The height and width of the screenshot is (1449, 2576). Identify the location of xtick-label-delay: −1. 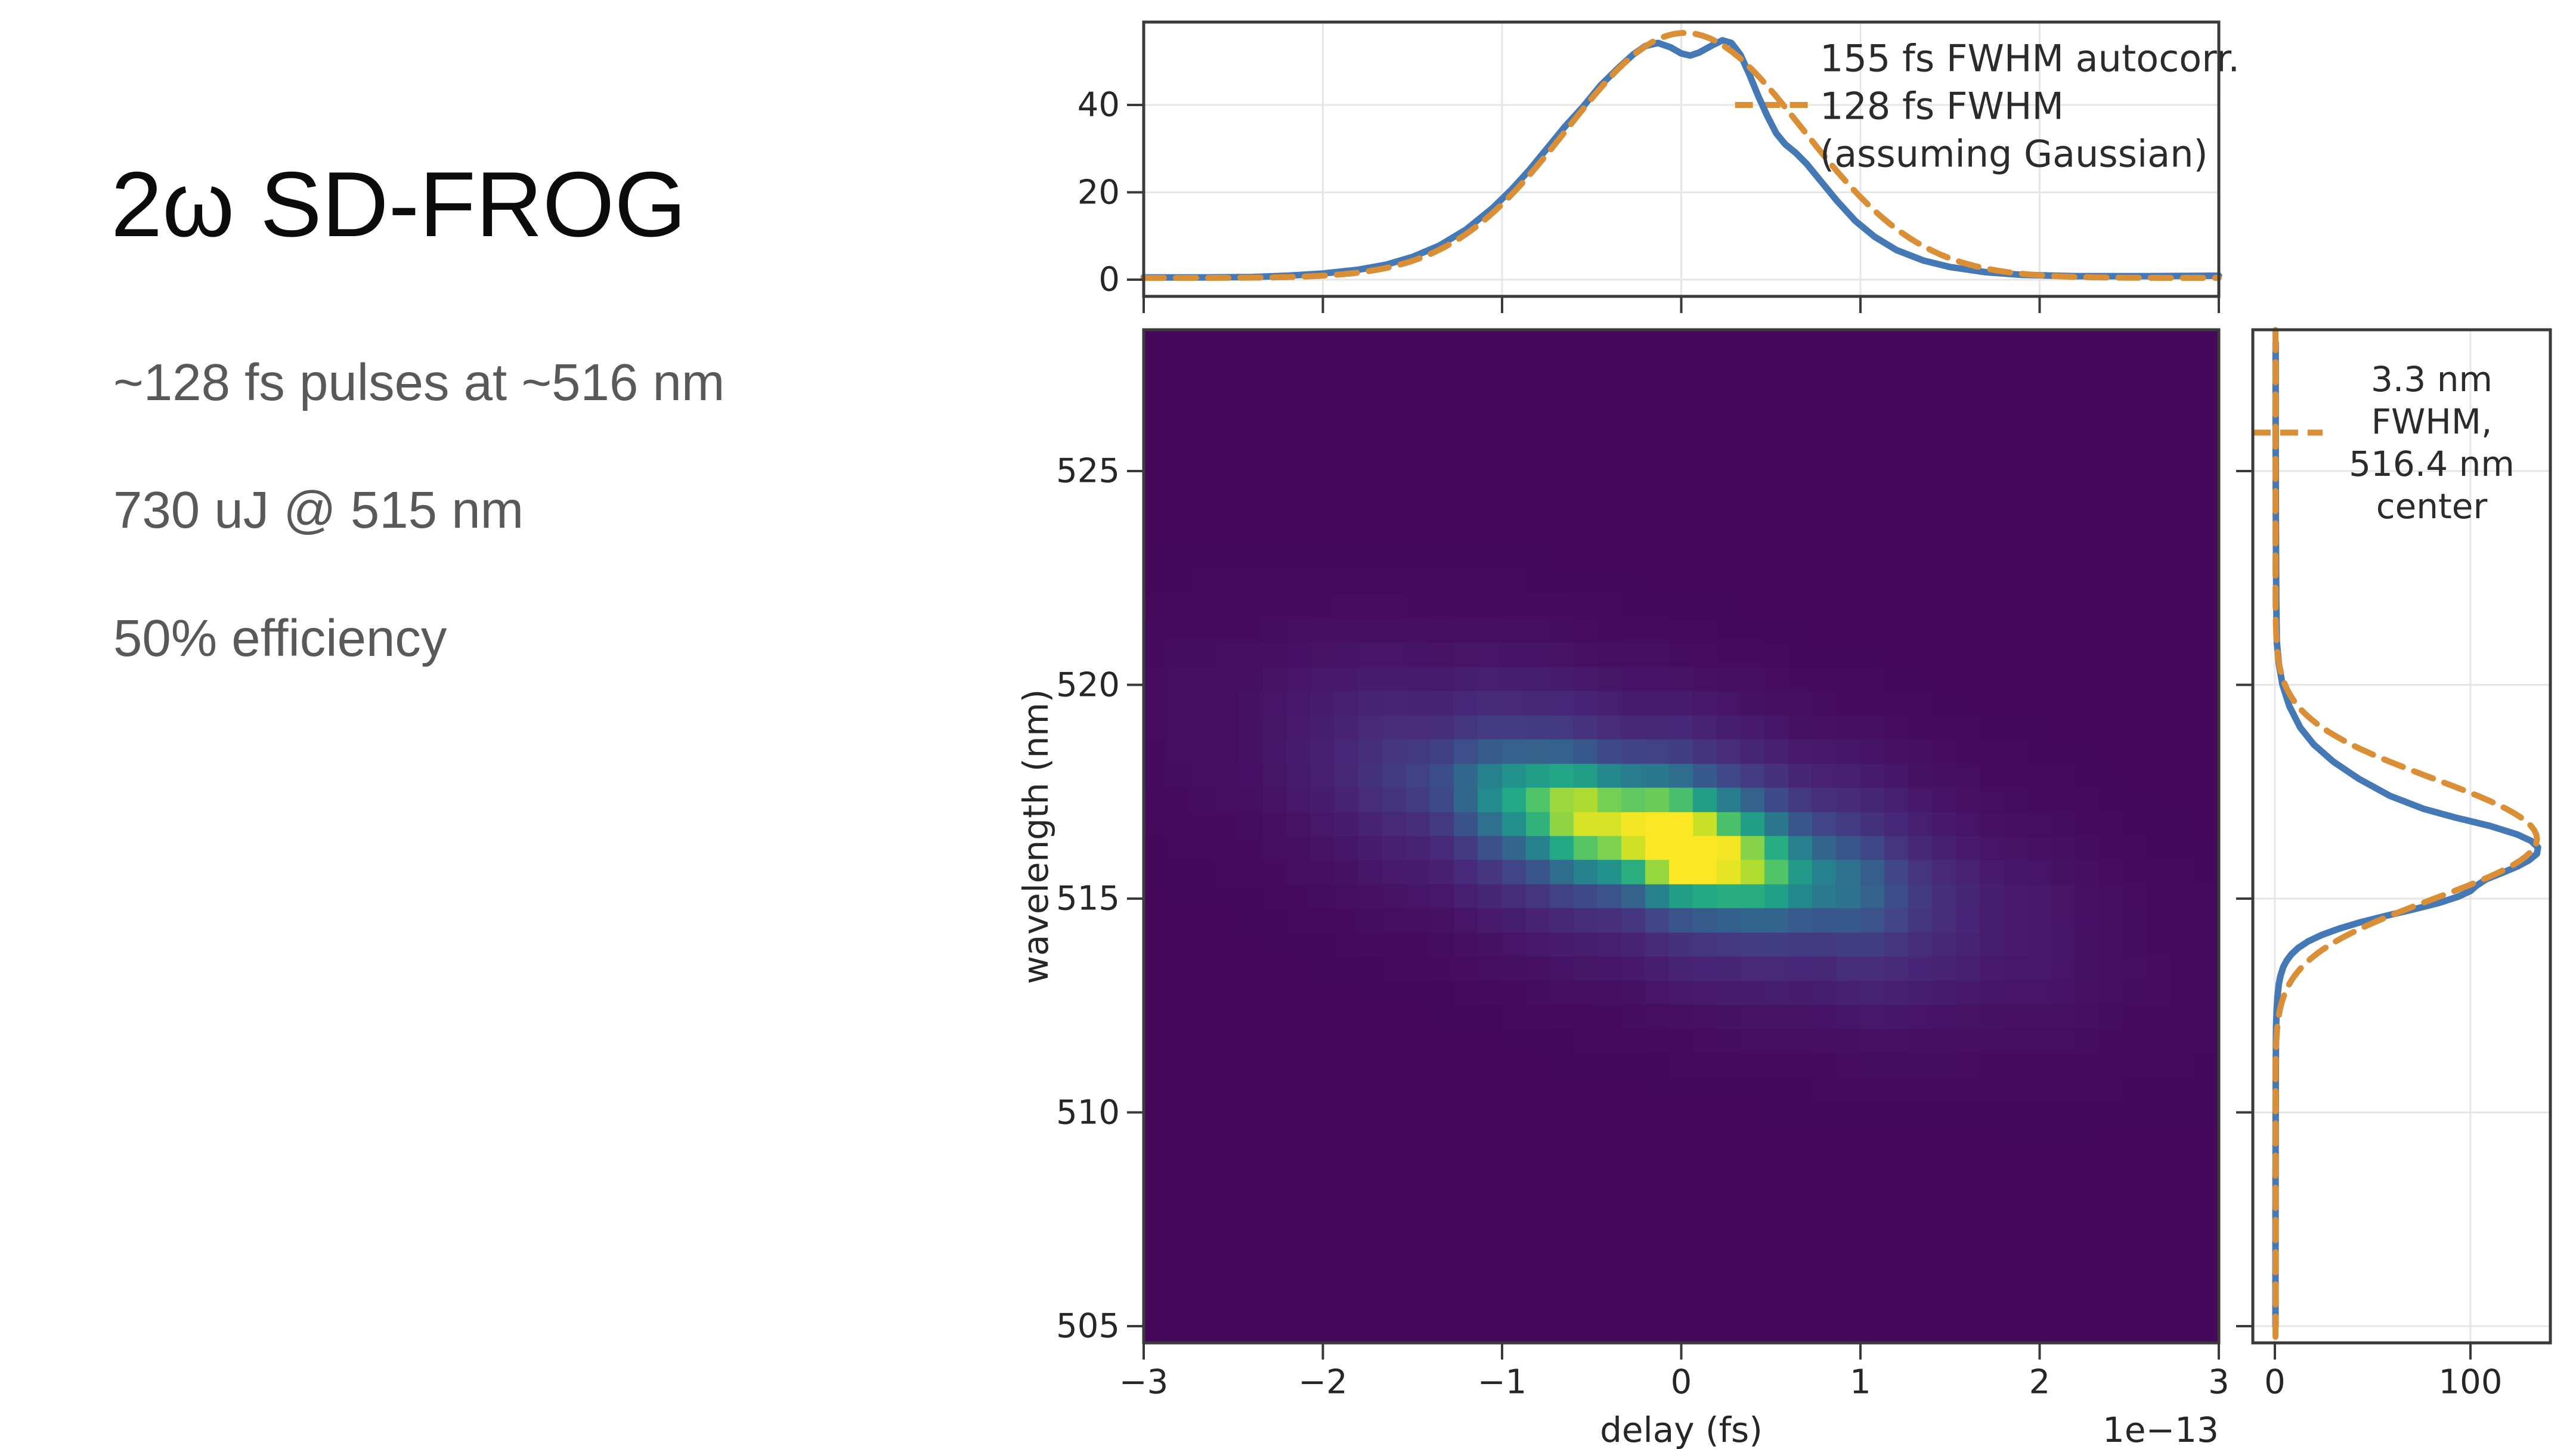
(1502, 1383).